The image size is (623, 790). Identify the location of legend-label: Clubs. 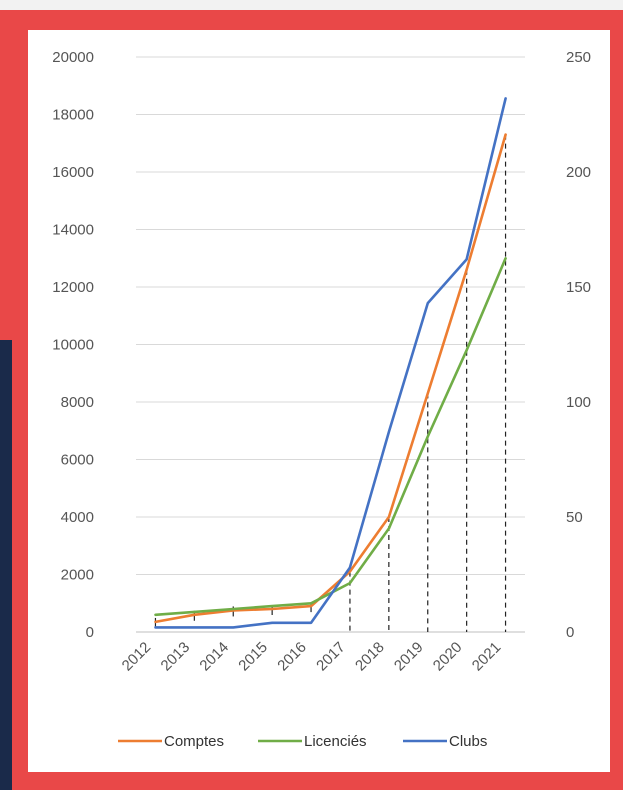
(468, 741).